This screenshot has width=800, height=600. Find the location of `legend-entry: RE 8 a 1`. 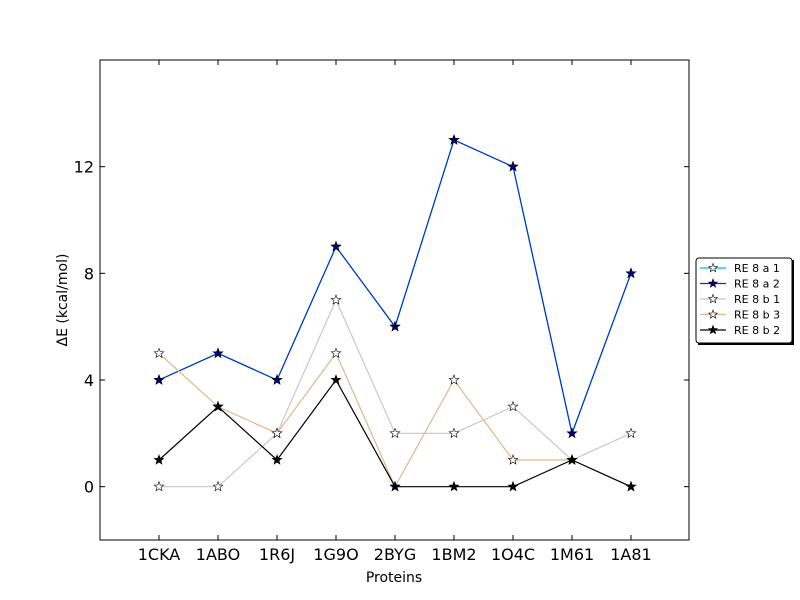

legend-entry: RE 8 a 1 is located at coordinates (740, 268).